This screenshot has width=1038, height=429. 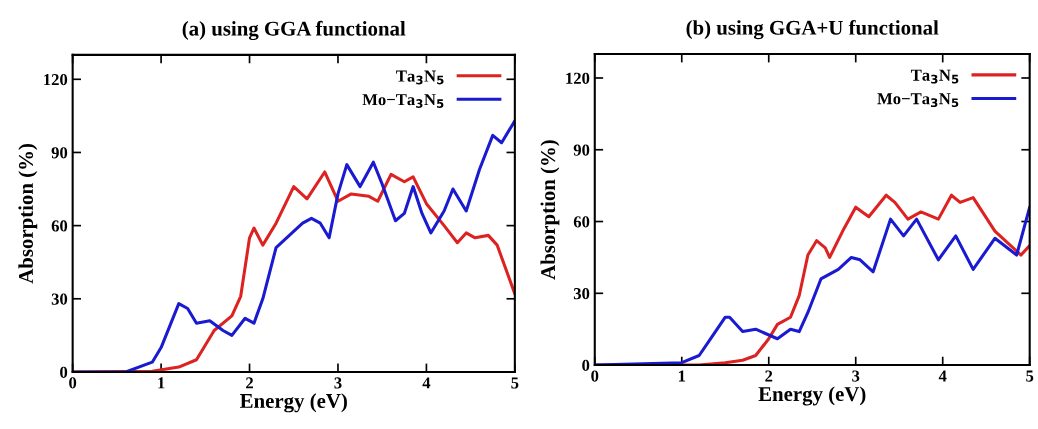 I want to click on y-tick-label: 0, so click(x=586, y=365).